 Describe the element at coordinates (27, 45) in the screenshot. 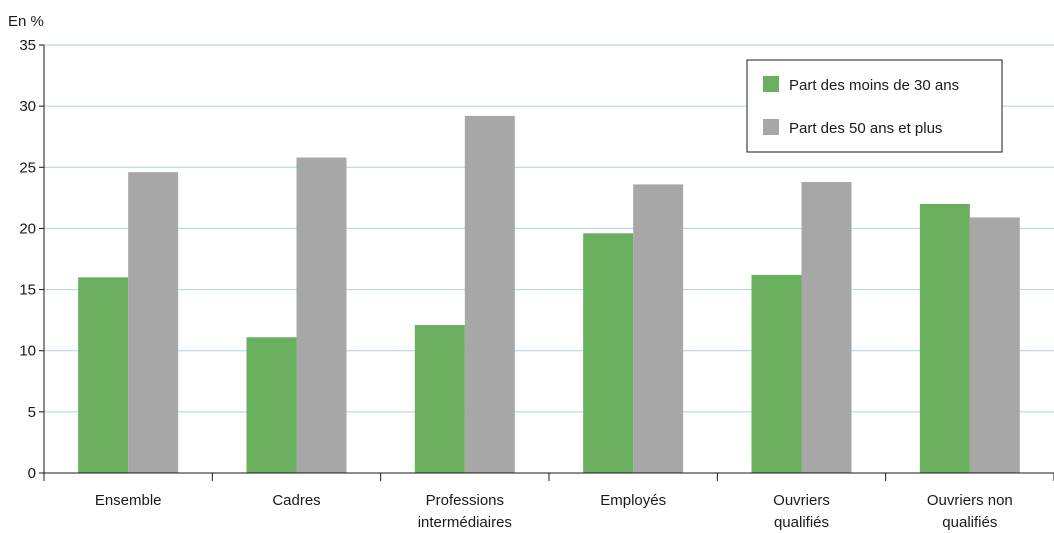

I see `y-tick-label: 35` at that location.